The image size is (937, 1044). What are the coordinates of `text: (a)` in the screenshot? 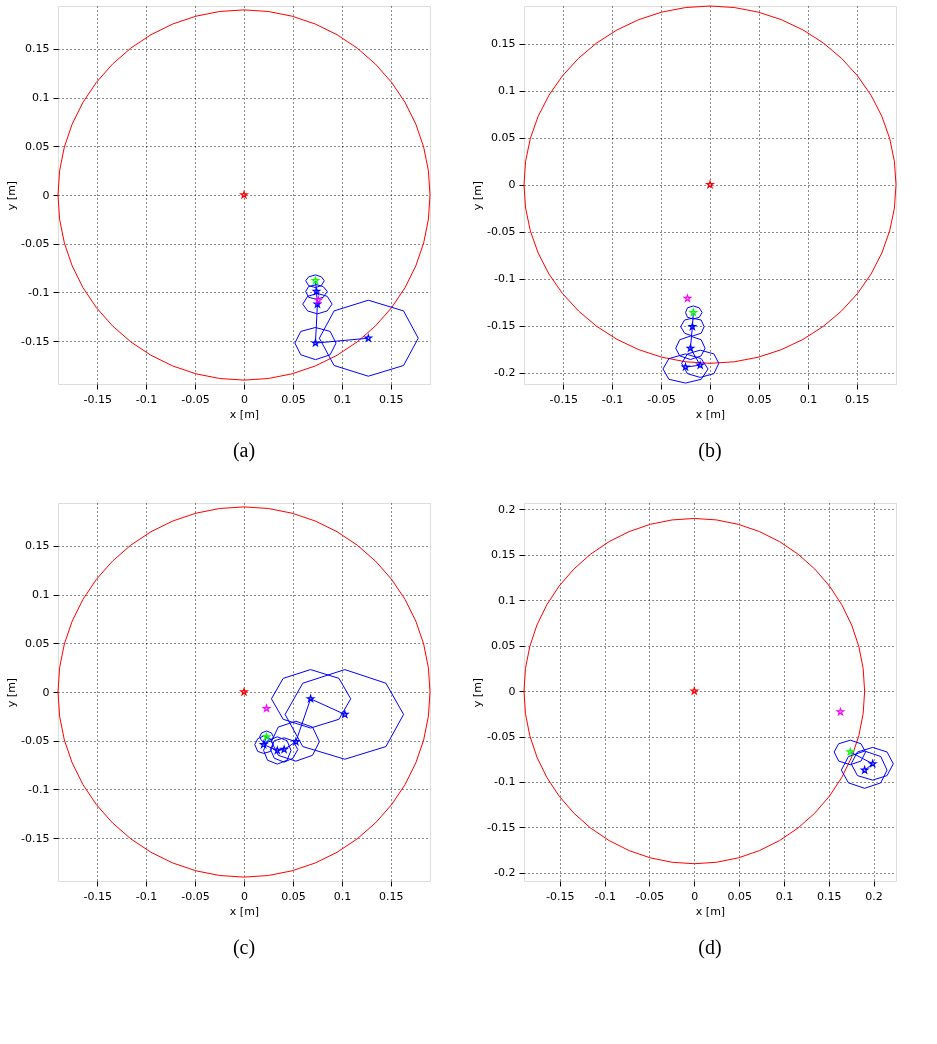 It's located at (244, 450).